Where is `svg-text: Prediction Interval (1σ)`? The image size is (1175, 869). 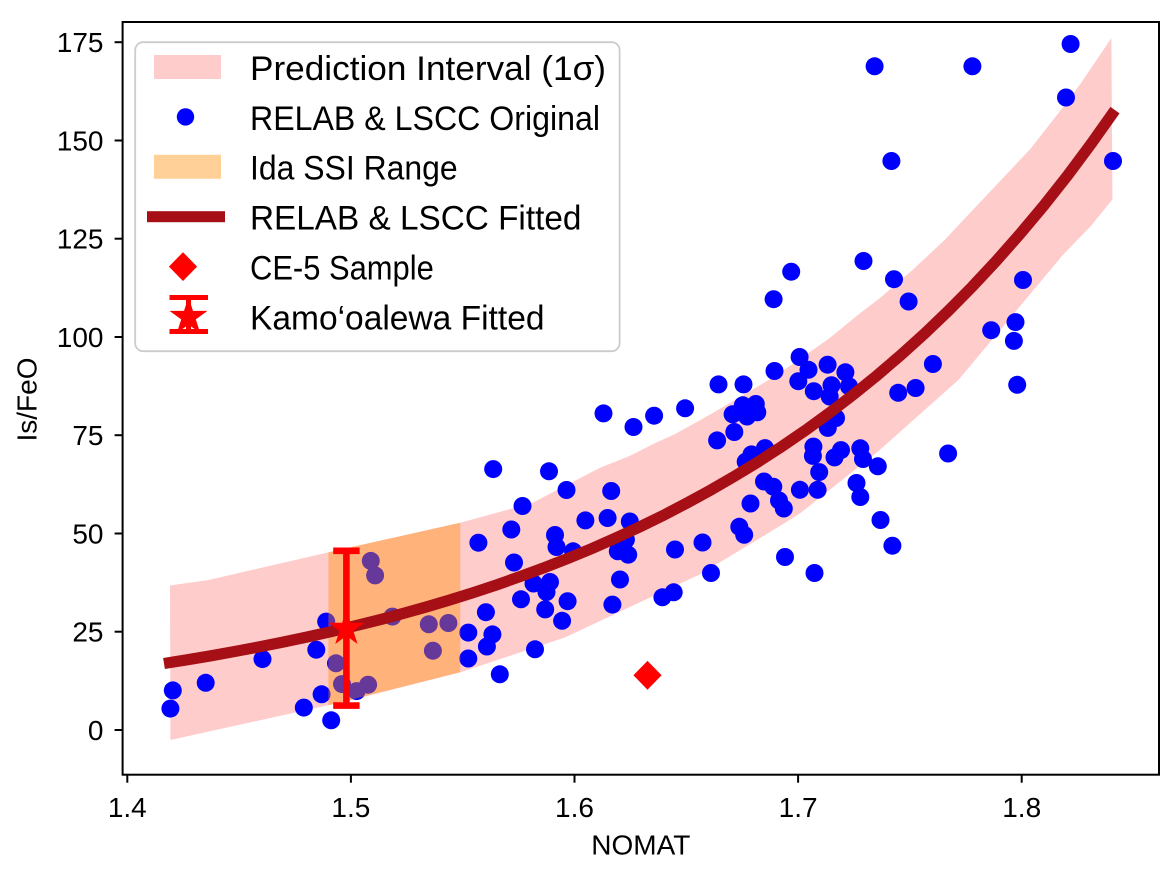 svg-text: Prediction Interval (1σ) is located at coordinates (428, 69).